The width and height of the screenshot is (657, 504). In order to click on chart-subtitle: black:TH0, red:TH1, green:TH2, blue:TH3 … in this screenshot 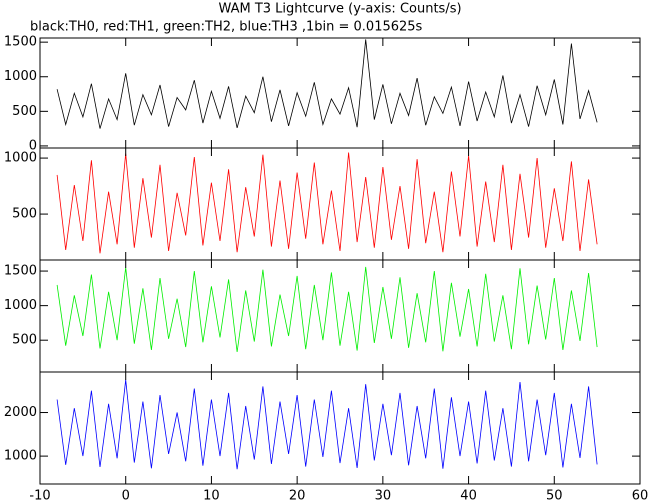, I will do `click(226, 27)`.